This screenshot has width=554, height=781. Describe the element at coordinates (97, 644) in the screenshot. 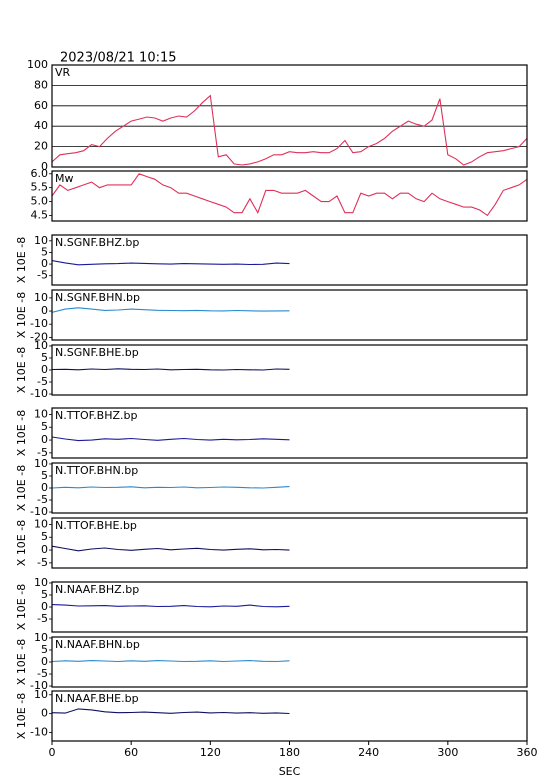

I see `panel-label: N.NAAF.BHN.bp` at that location.